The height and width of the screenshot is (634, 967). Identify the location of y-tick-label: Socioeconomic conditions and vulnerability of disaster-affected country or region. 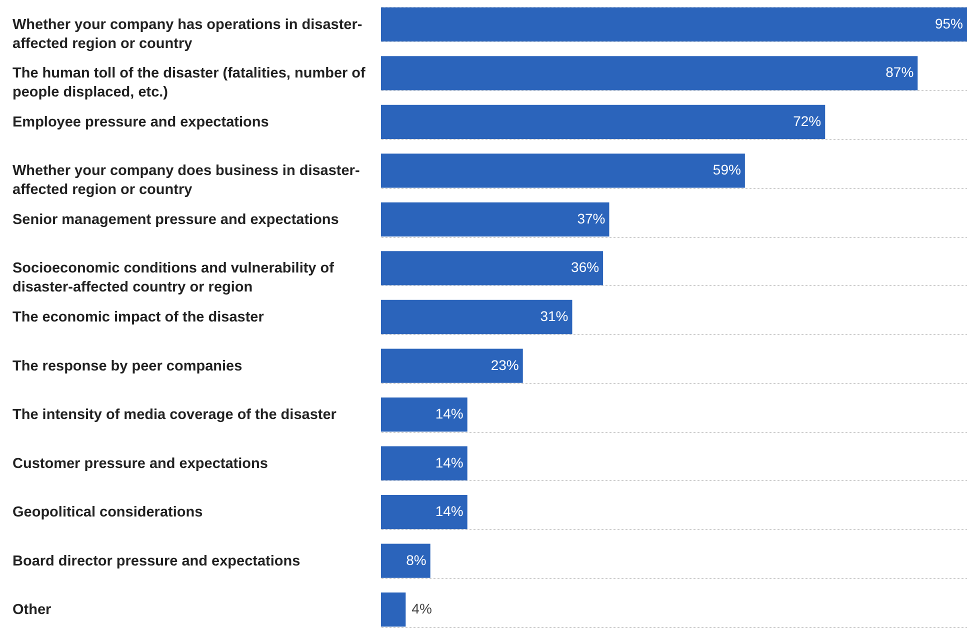
(173, 278).